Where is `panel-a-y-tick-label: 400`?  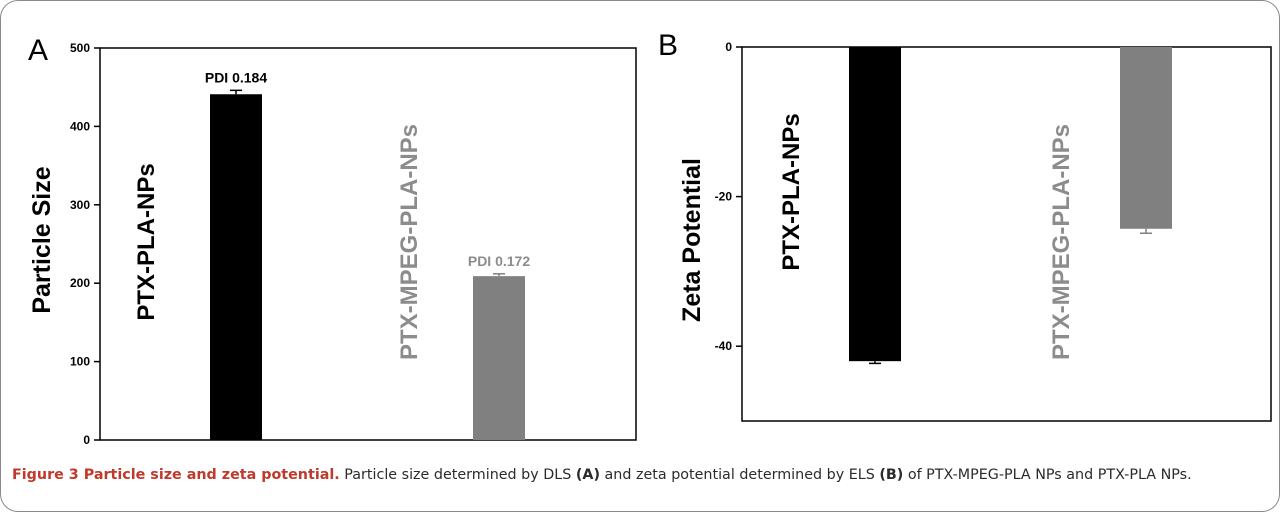 panel-a-y-tick-label: 400 is located at coordinates (80, 126).